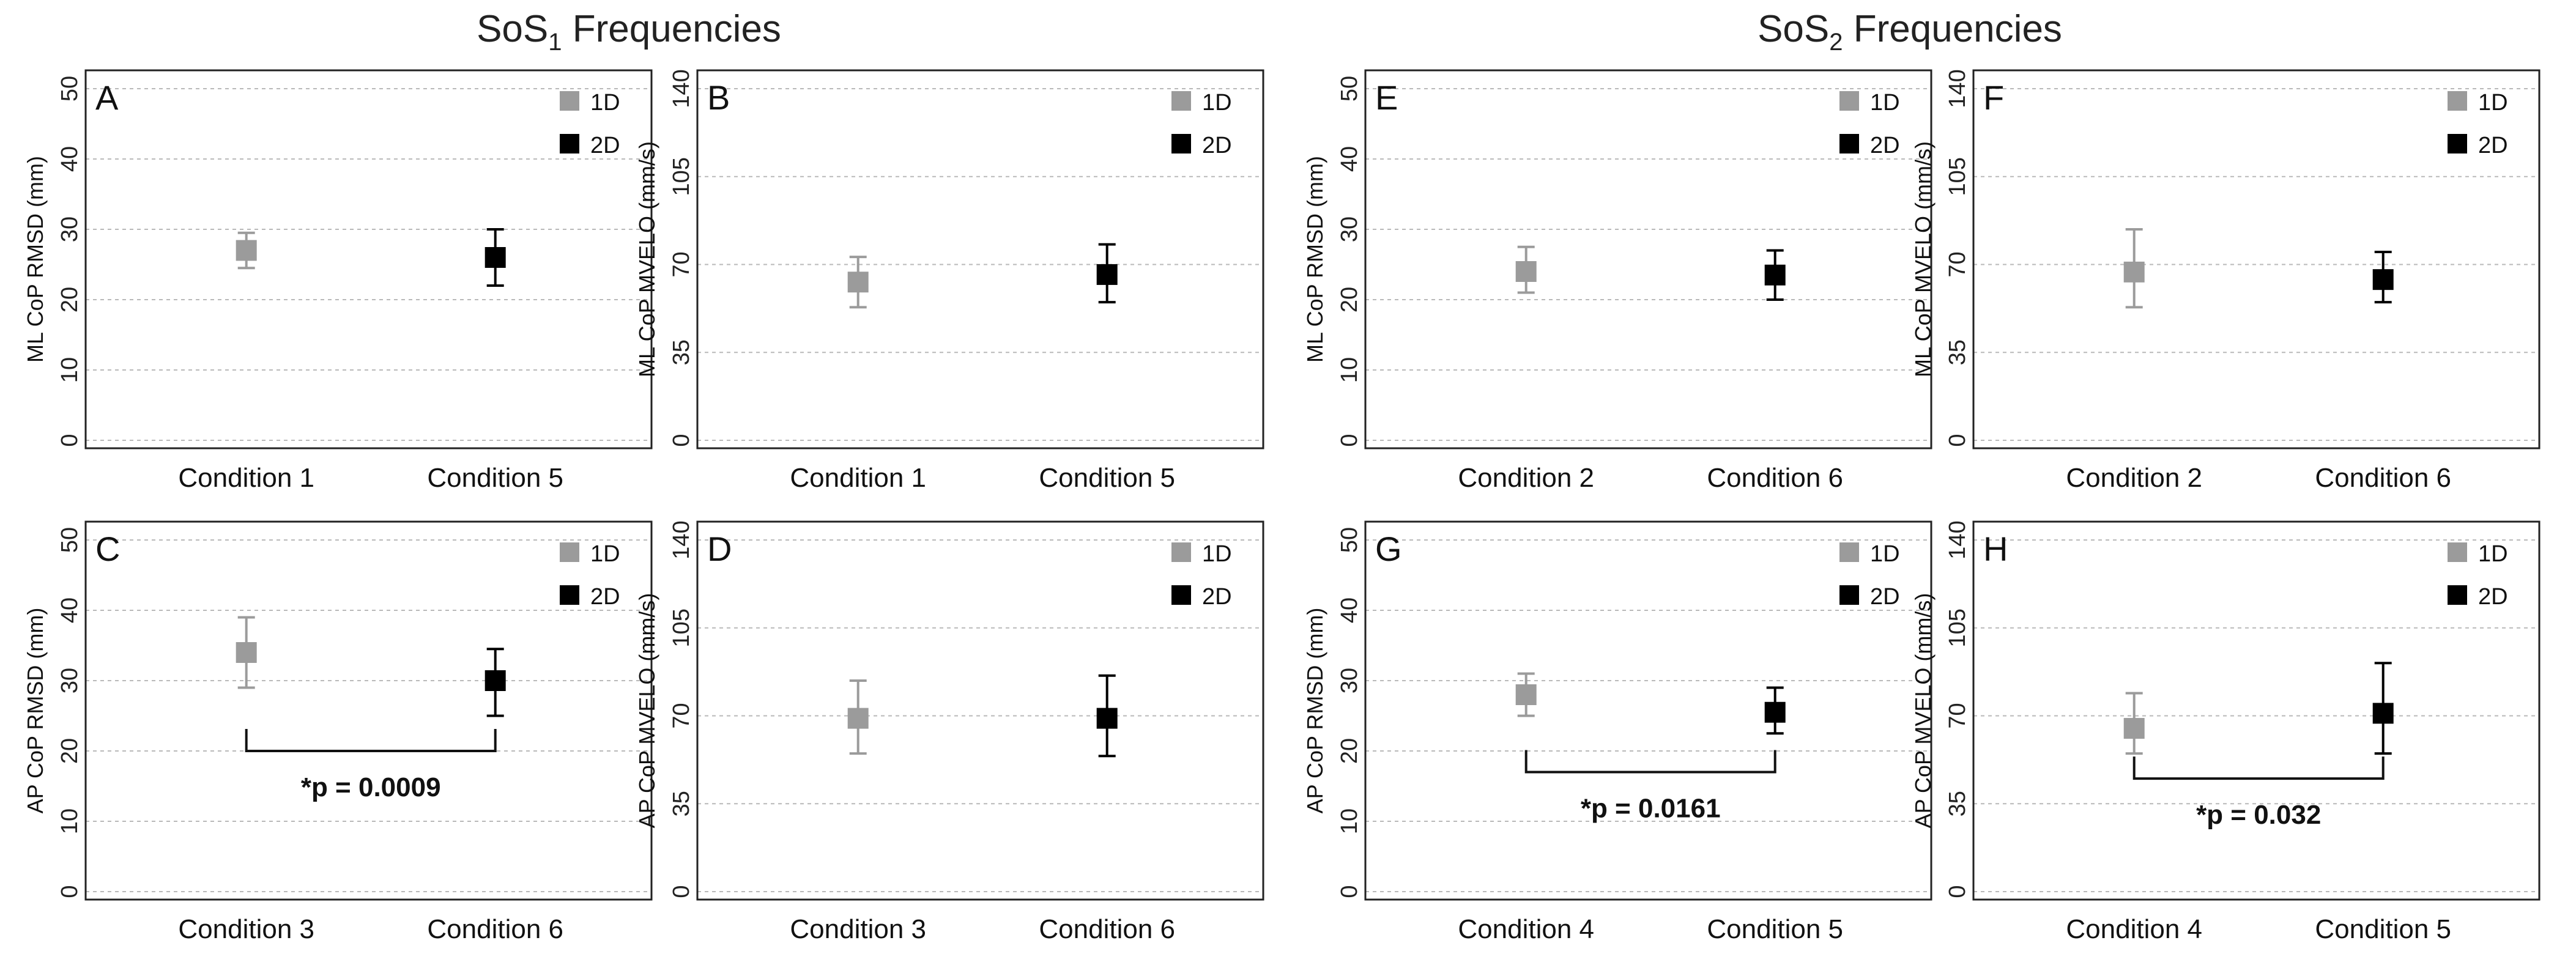  What do you see at coordinates (719, 549) in the screenshot?
I see `panel-letter: D` at bounding box center [719, 549].